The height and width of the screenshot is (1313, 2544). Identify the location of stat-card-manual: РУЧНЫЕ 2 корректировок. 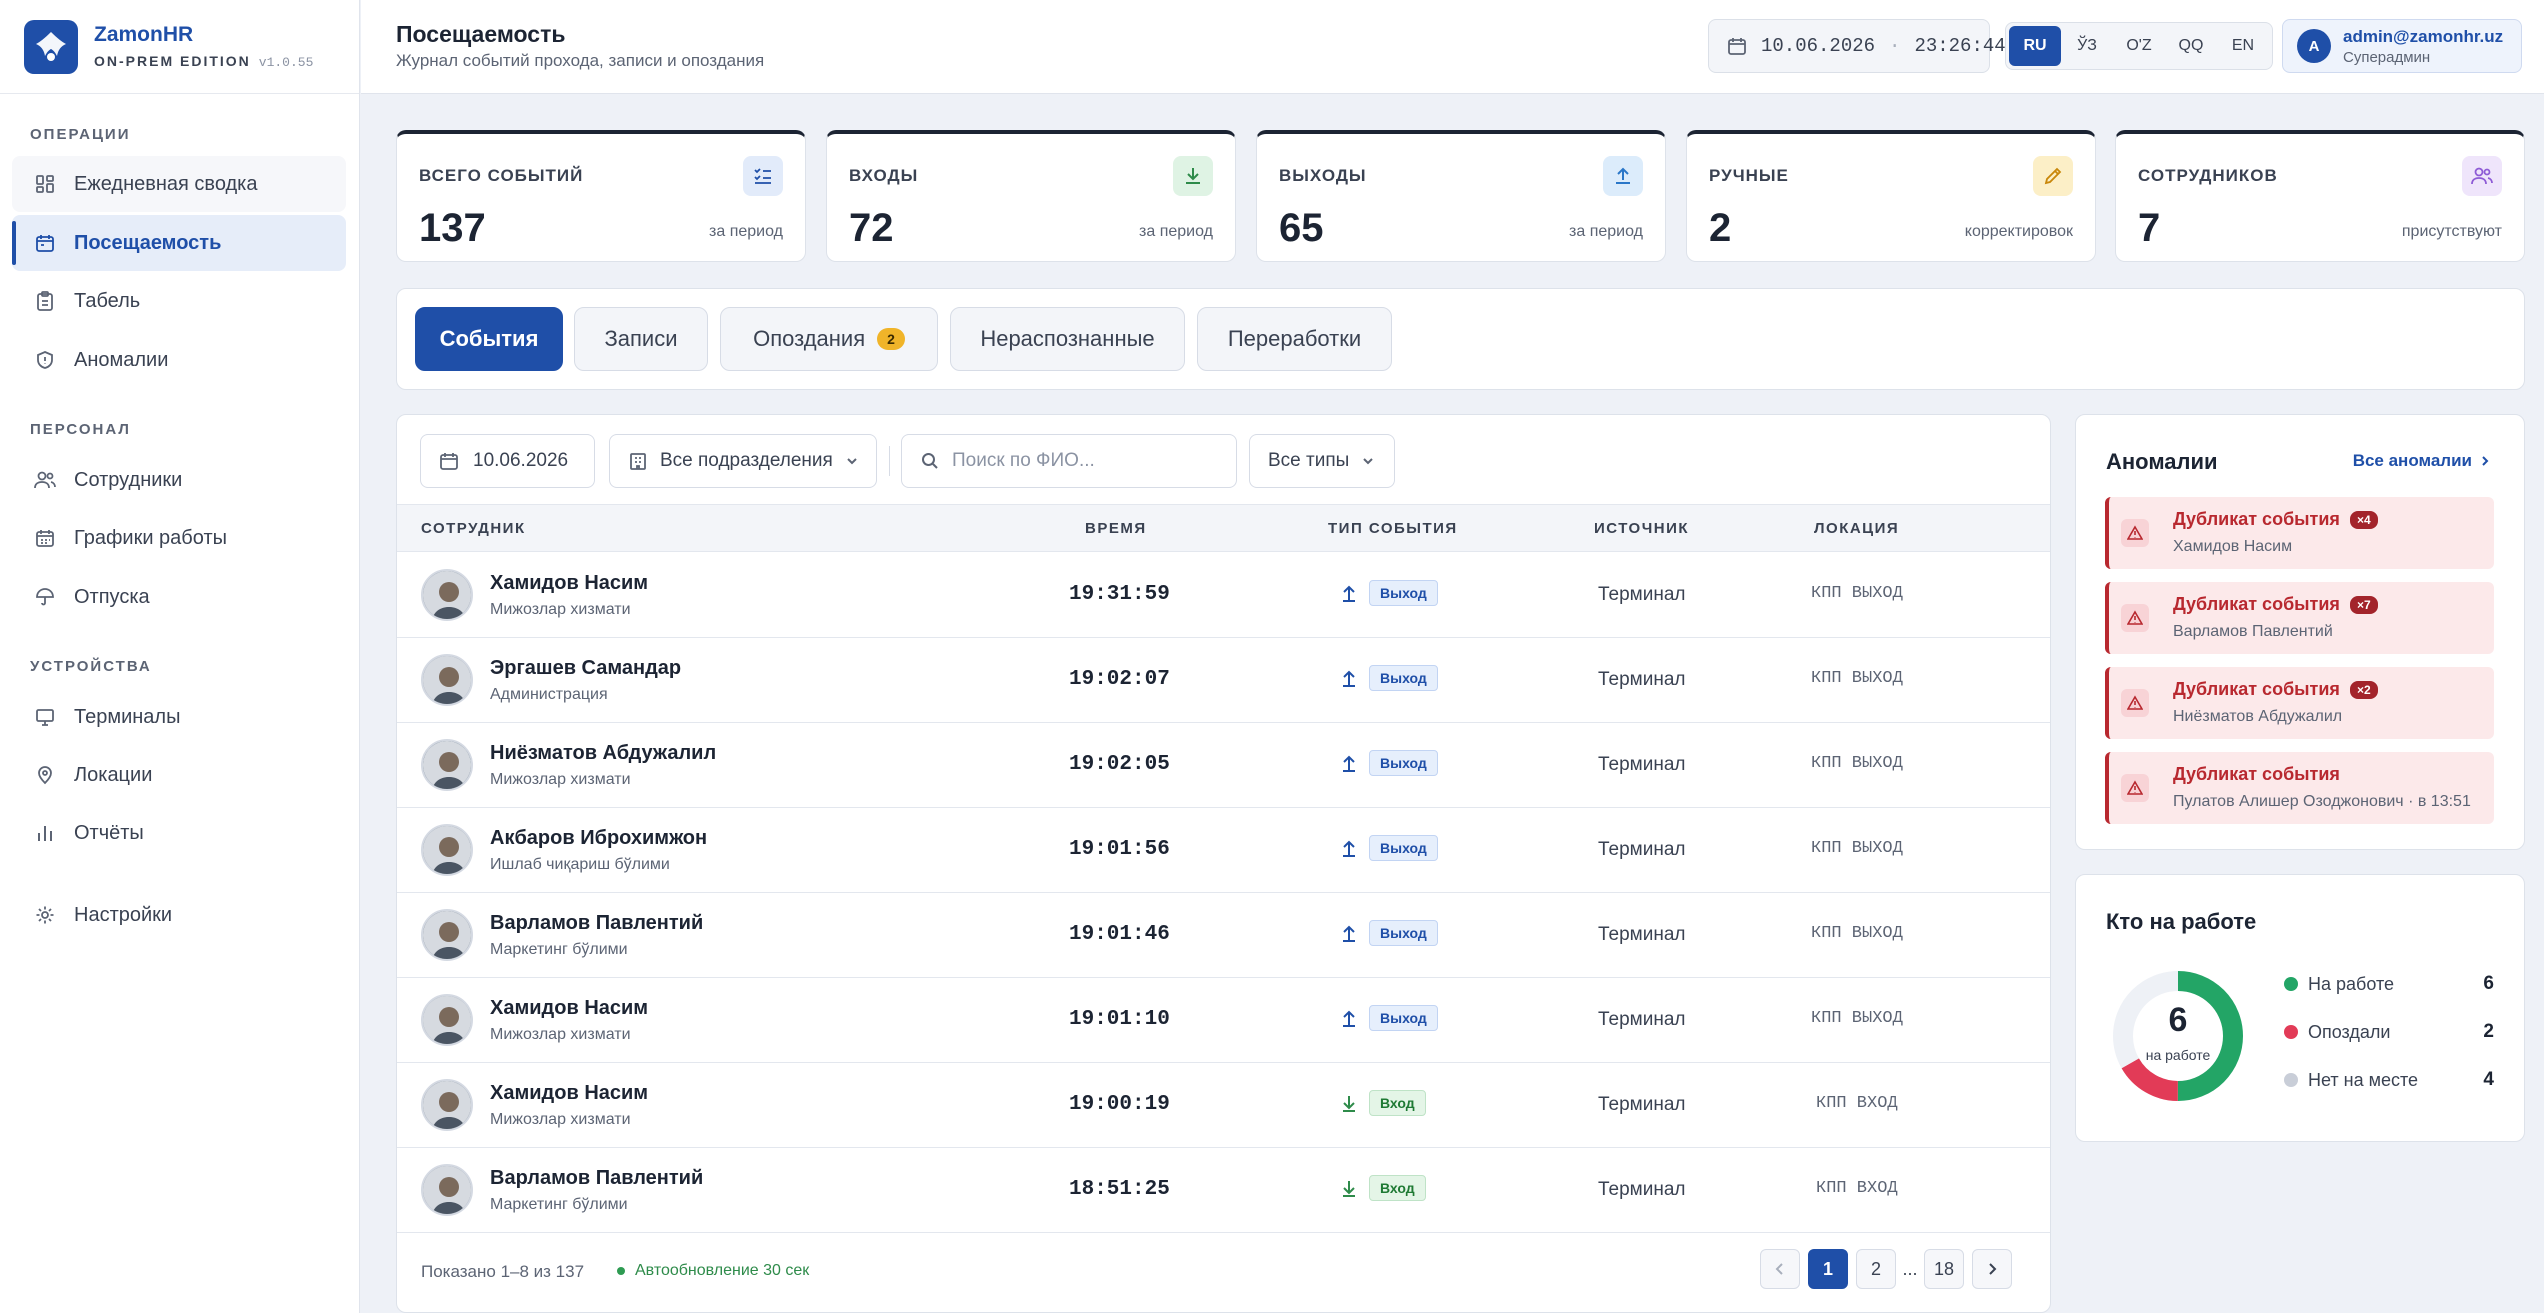
(1891, 196).